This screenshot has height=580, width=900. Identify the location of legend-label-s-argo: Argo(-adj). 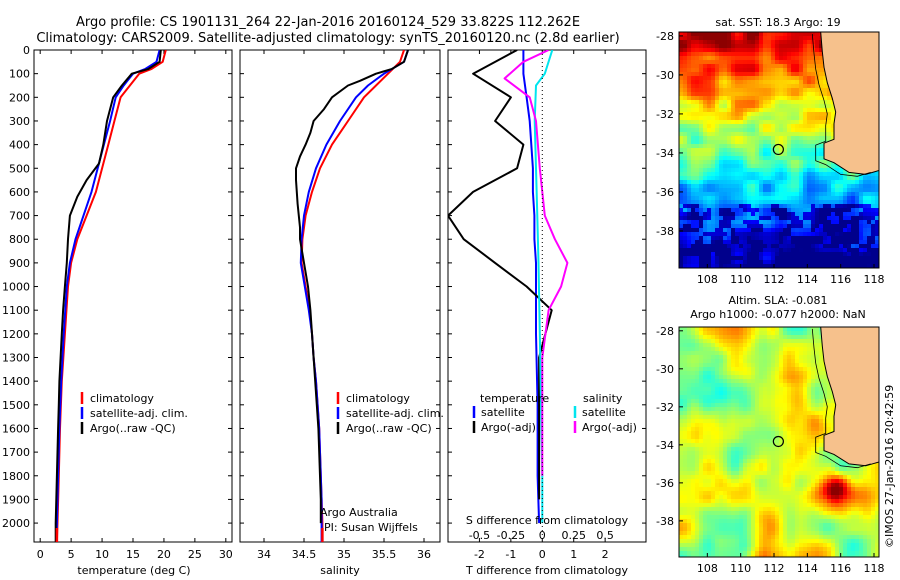
(609, 427).